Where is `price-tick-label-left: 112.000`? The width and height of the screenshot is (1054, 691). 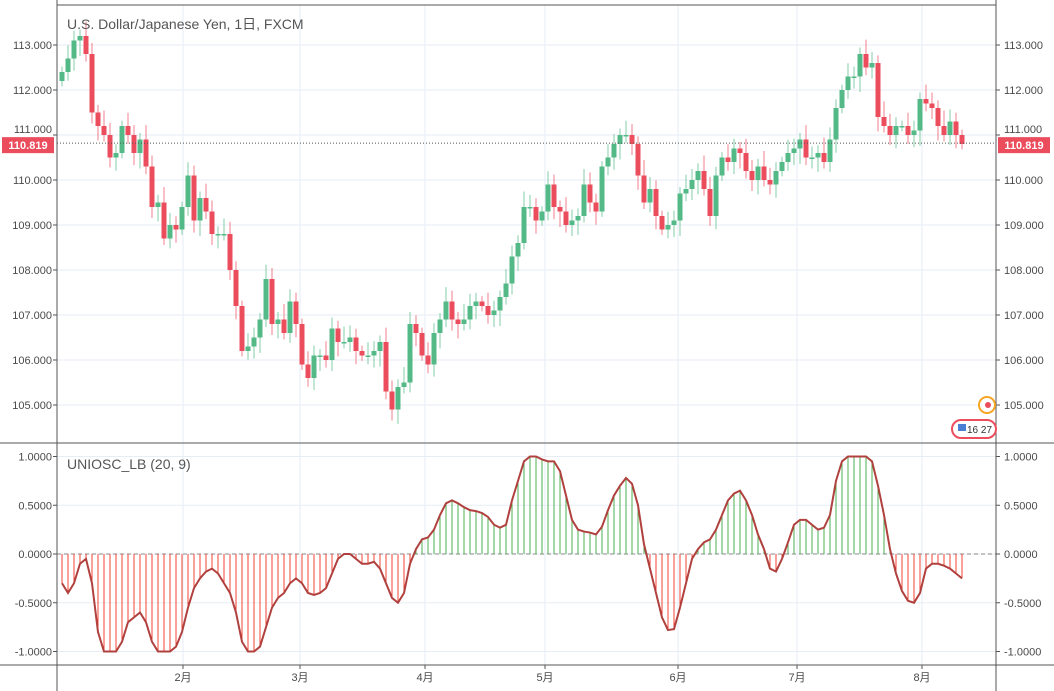
price-tick-label-left: 112.000 is located at coordinates (32, 91).